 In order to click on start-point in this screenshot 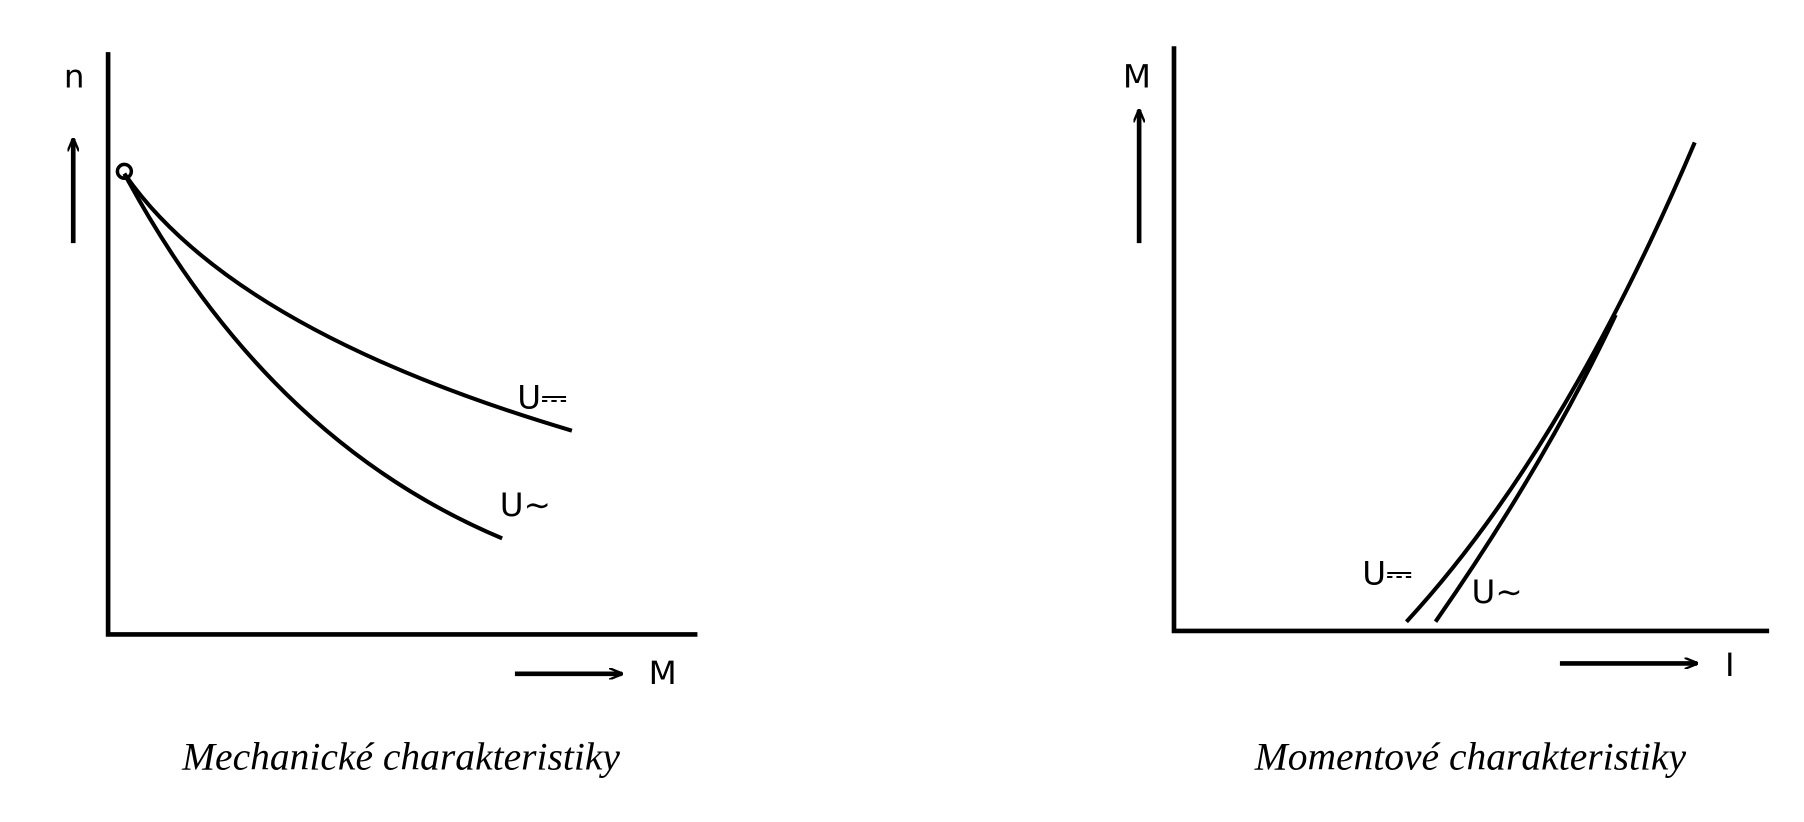, I will do `click(124, 171)`.